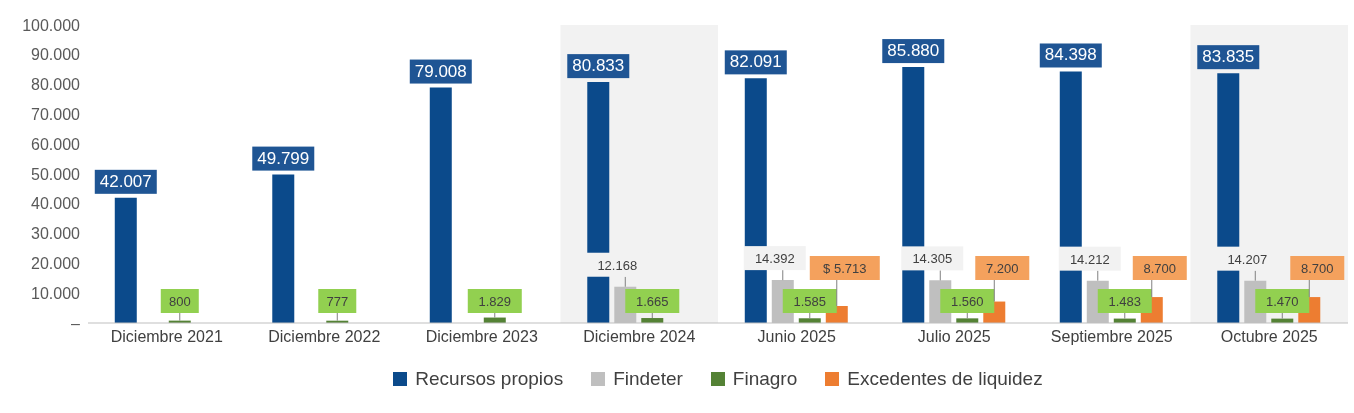 The image size is (1354, 413). I want to click on x-tick-label: Octubre 2025, so click(1269, 337).